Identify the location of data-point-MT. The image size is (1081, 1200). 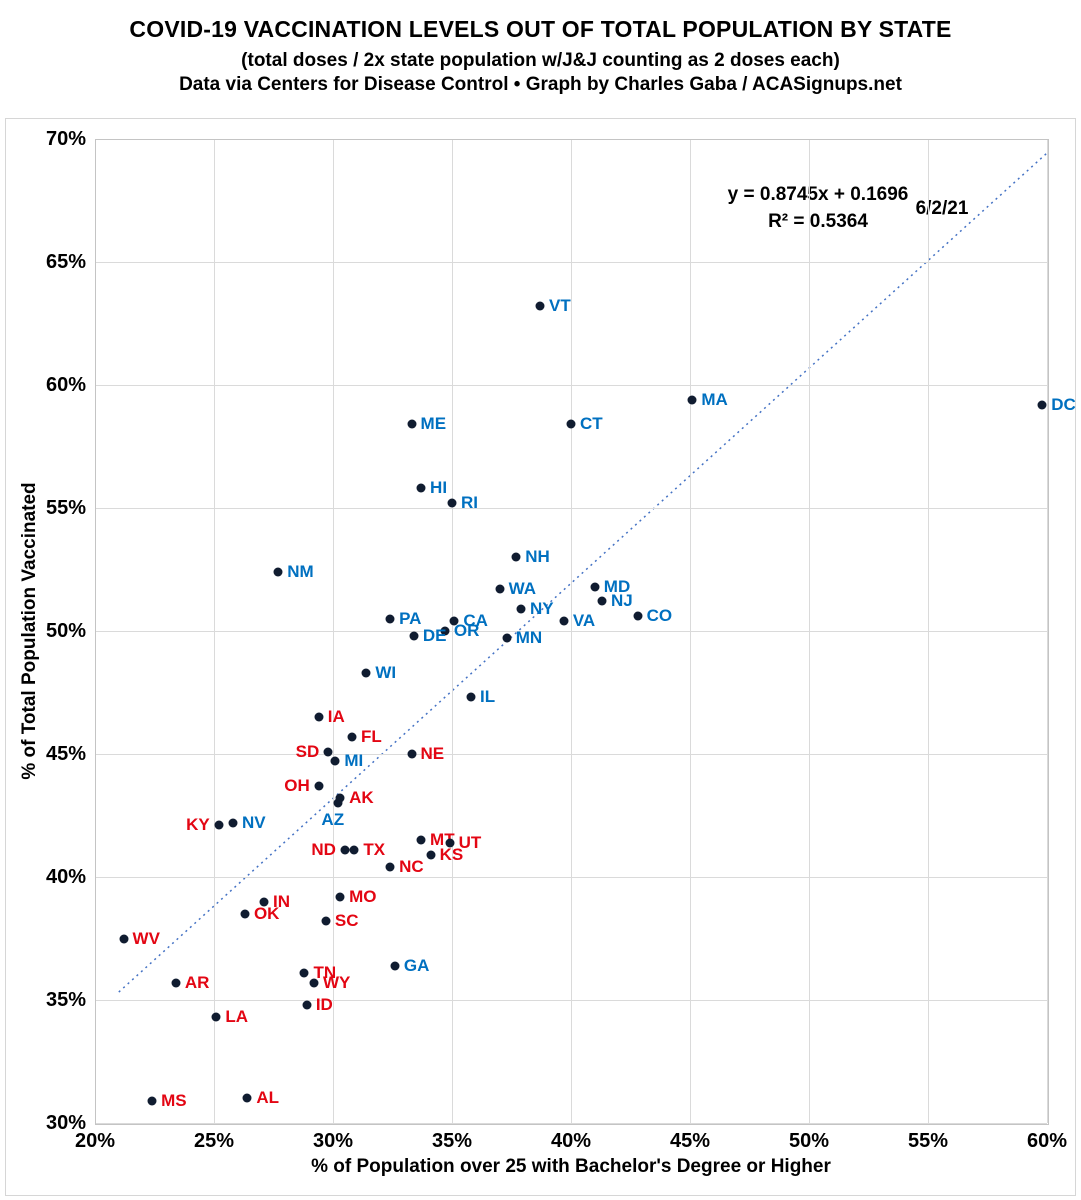
(421, 840).